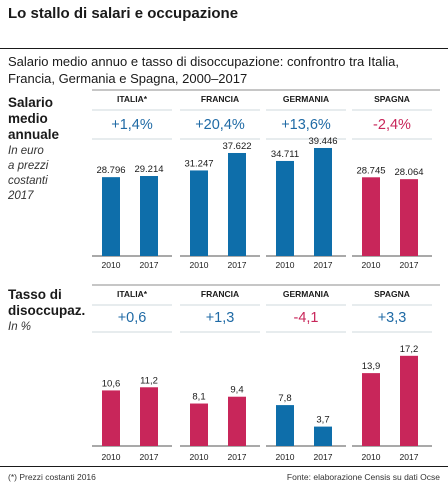  Describe the element at coordinates (236, 390) in the screenshot. I see `data-label: 9,4` at that location.